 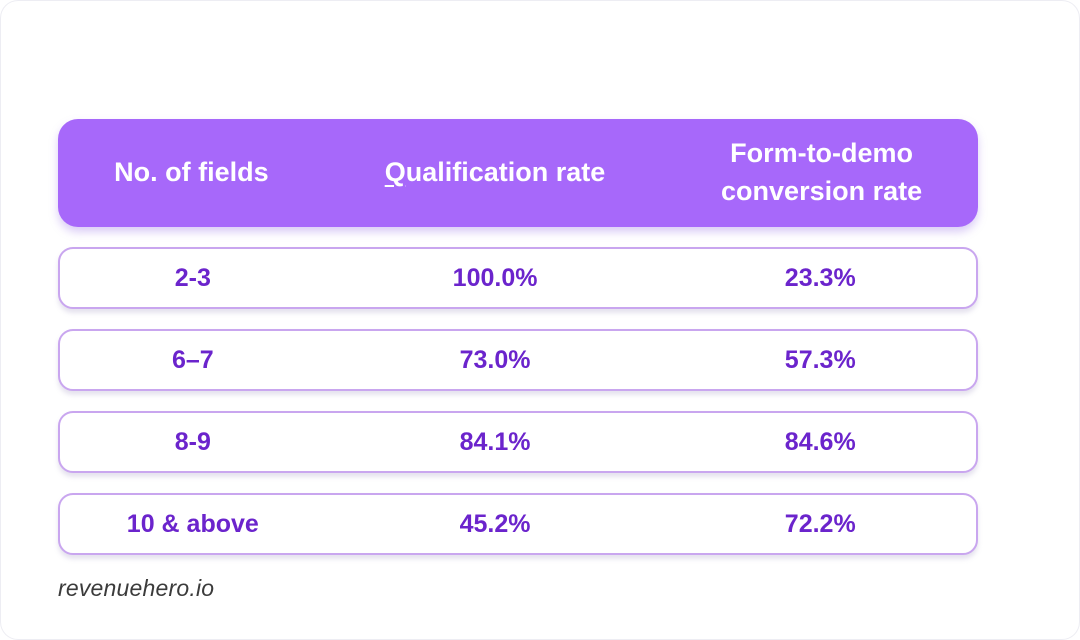 I want to click on header-cell-conversion-rate: Form-to-demo conversion rate, so click(x=821, y=173).